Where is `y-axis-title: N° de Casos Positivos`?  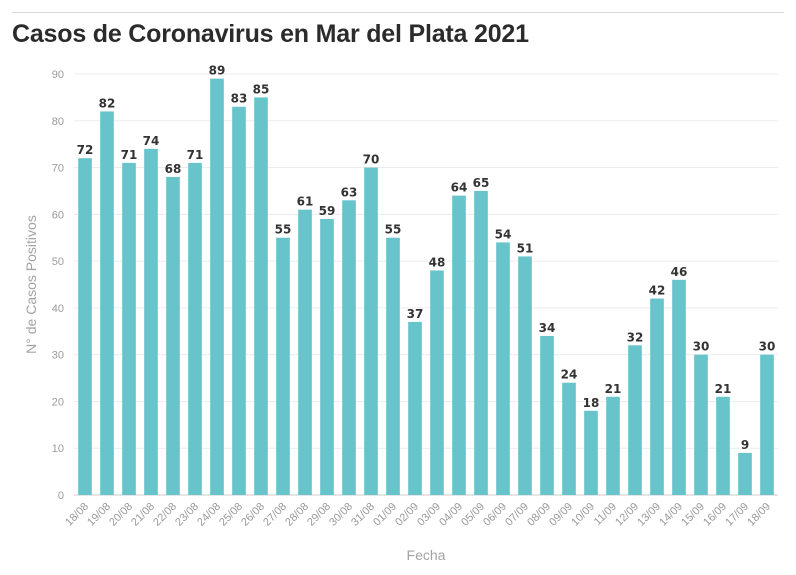
y-axis-title: N° de Casos Positivos is located at coordinates (31, 284).